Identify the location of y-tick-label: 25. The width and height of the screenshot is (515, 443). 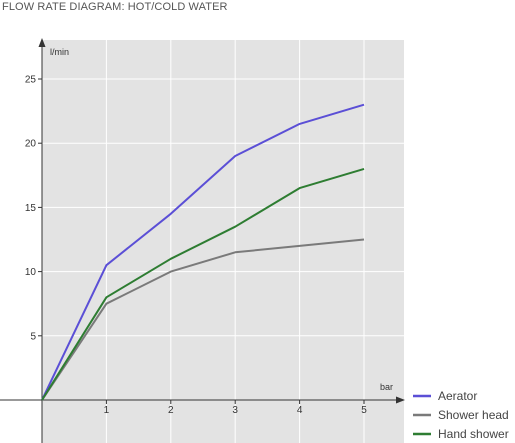
(31, 80).